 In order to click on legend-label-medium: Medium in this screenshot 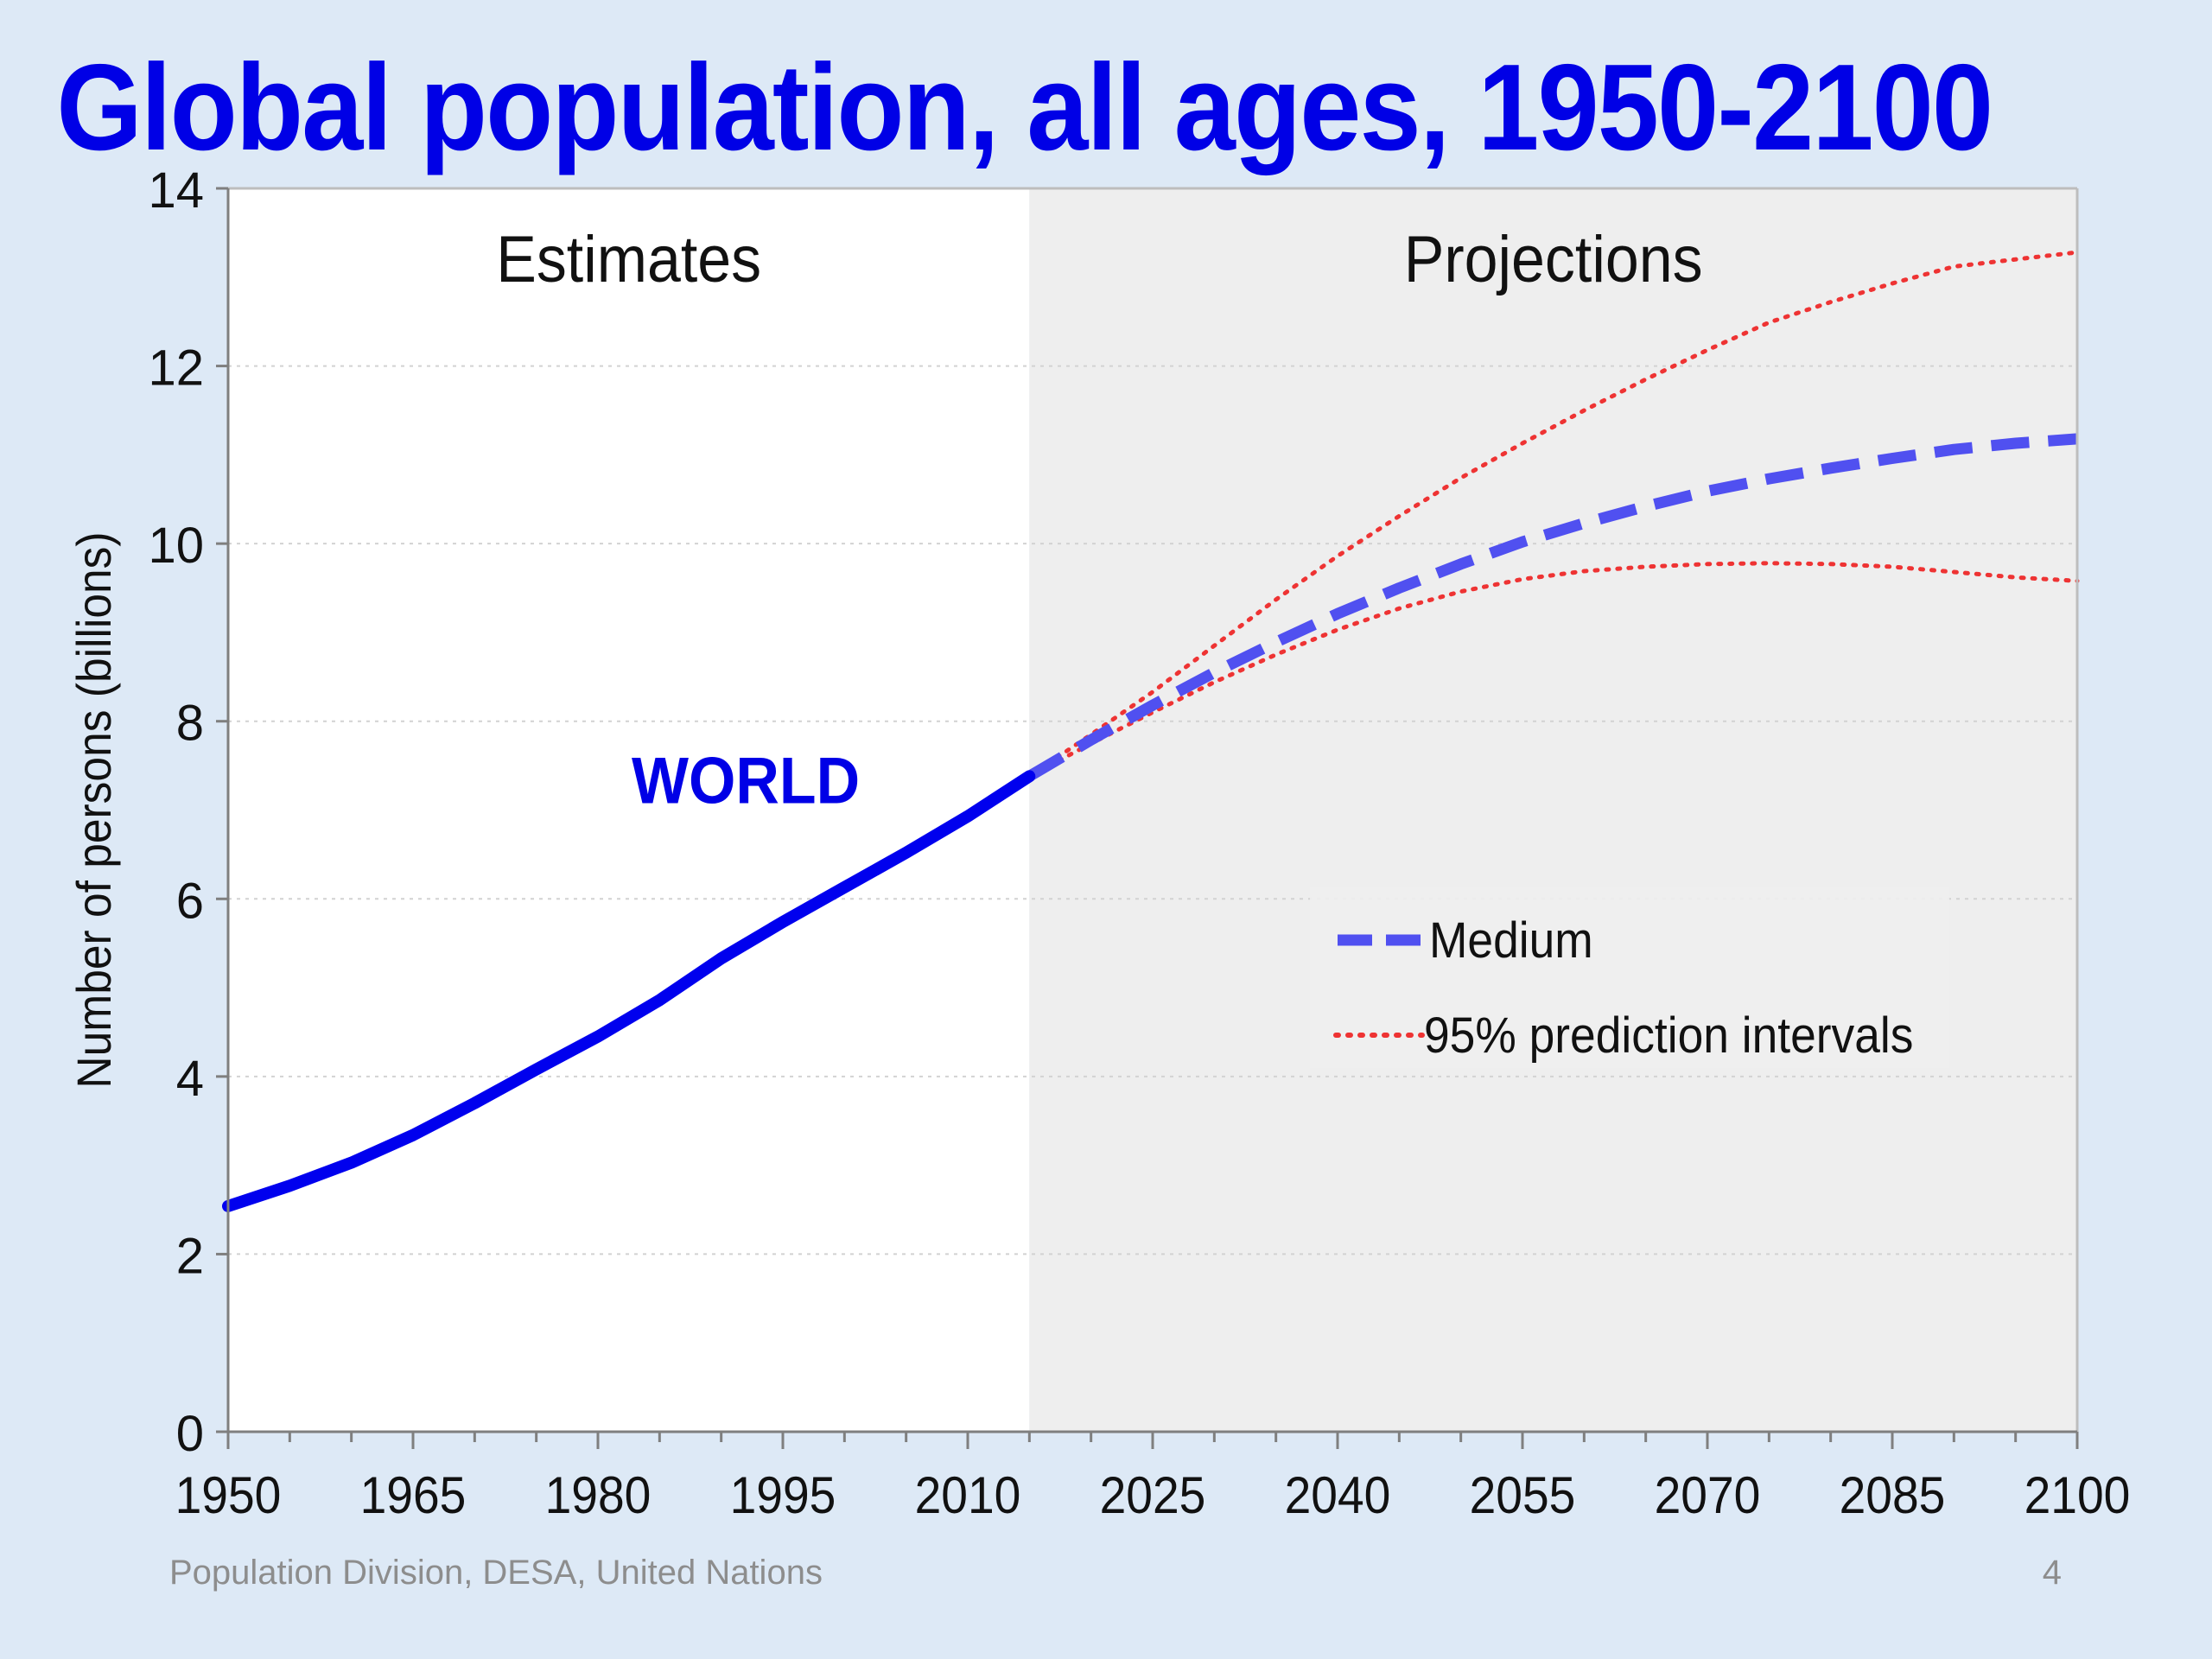, I will do `click(1511, 940)`.